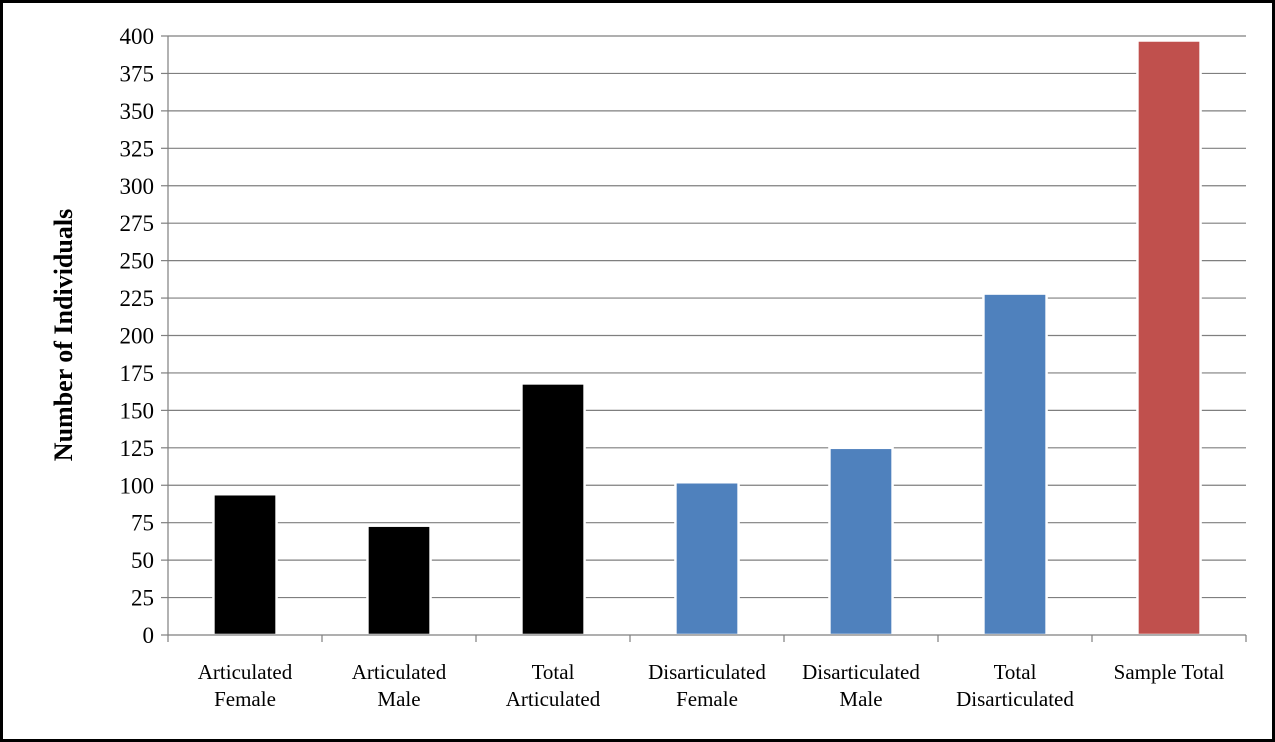 Image resolution: width=1275 pixels, height=742 pixels. What do you see at coordinates (137, 73) in the screenshot?
I see `y-tick-label: 375` at bounding box center [137, 73].